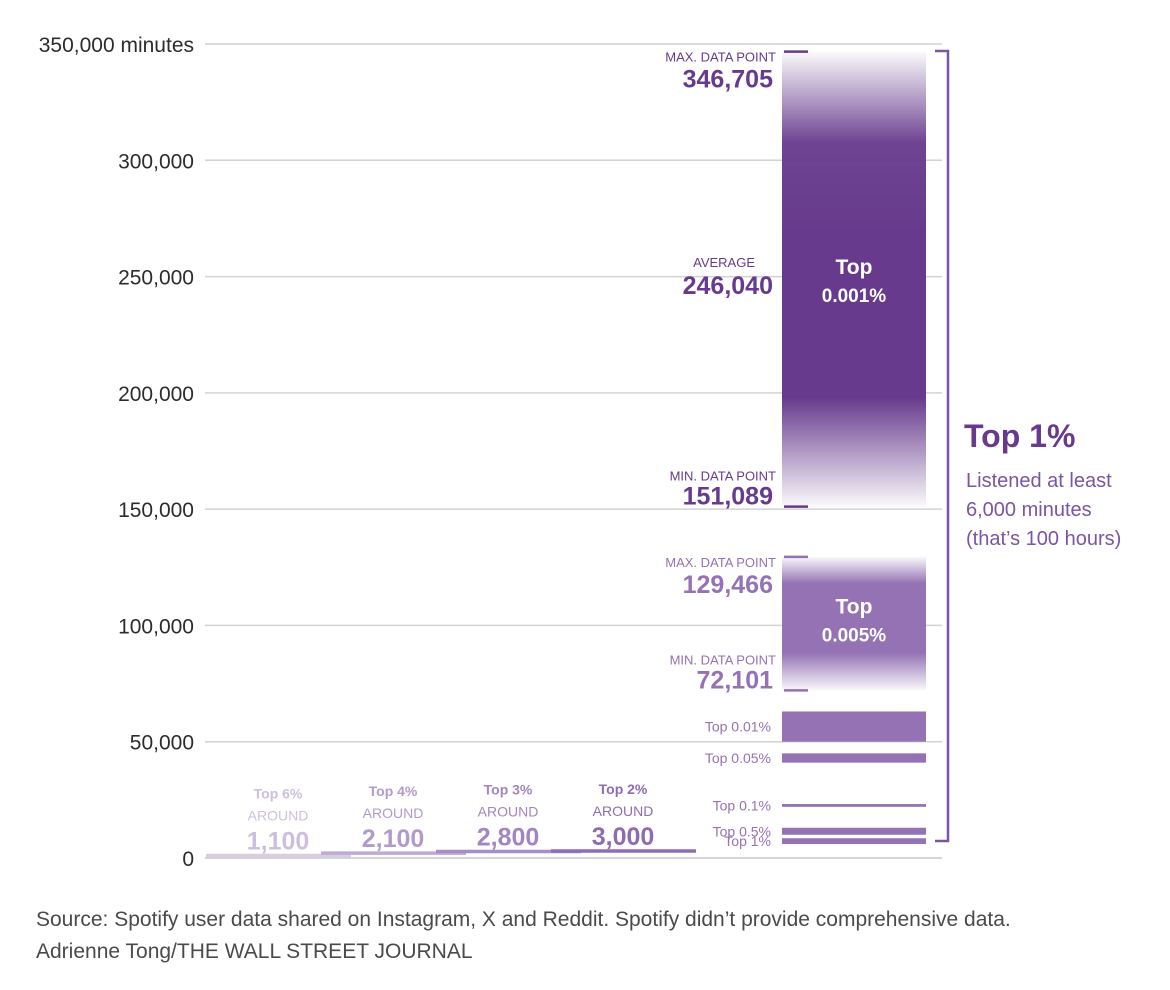 The height and width of the screenshot is (990, 1170). I want to click on min-value-label: 151,089, so click(728, 497).